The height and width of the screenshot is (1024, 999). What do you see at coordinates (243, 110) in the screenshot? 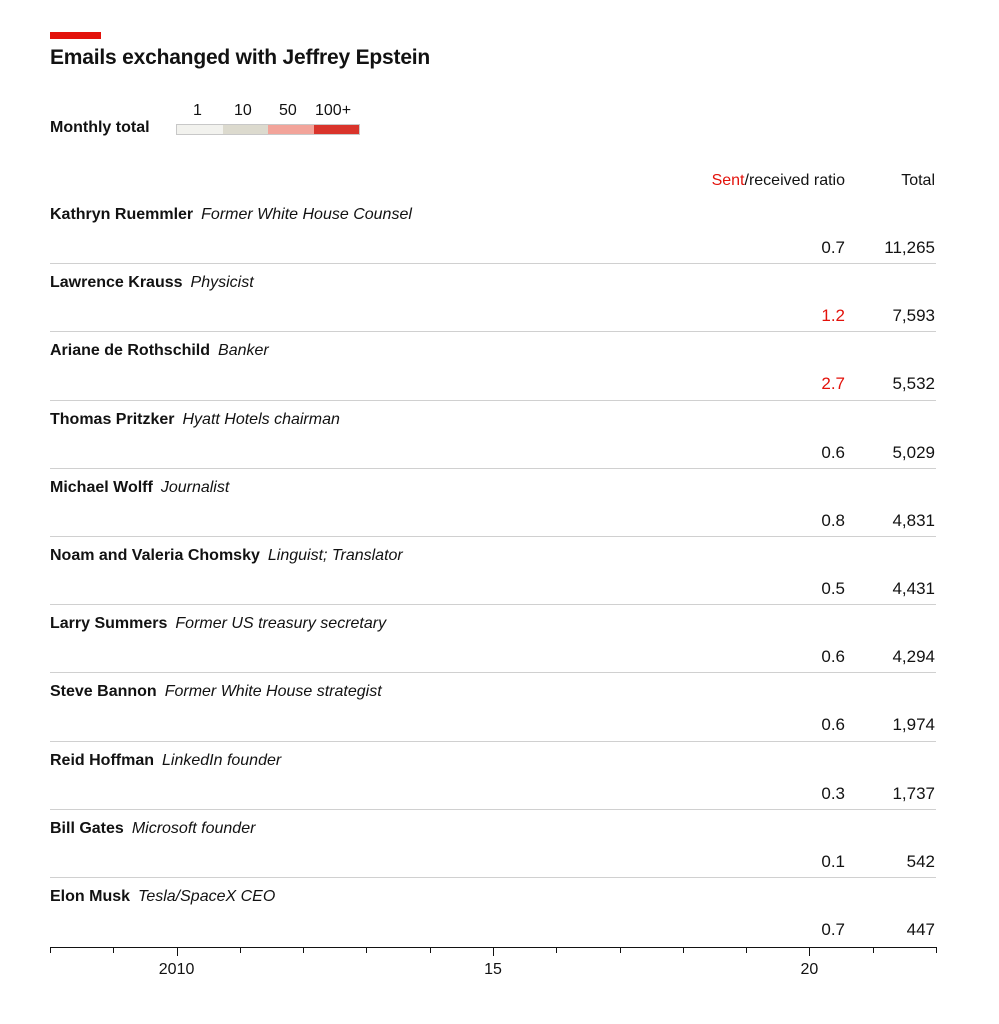
I see `legend-tick-10: 10` at bounding box center [243, 110].